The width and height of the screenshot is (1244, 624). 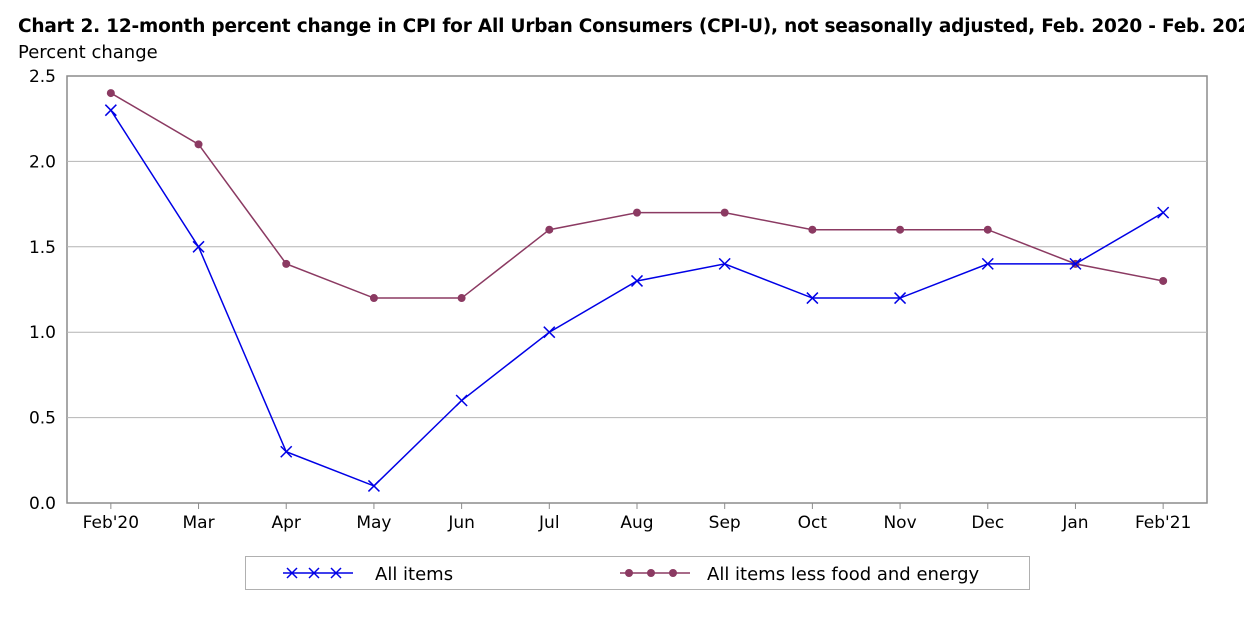 I want to click on legend-label-core: All items less food and energy, so click(x=843, y=574).